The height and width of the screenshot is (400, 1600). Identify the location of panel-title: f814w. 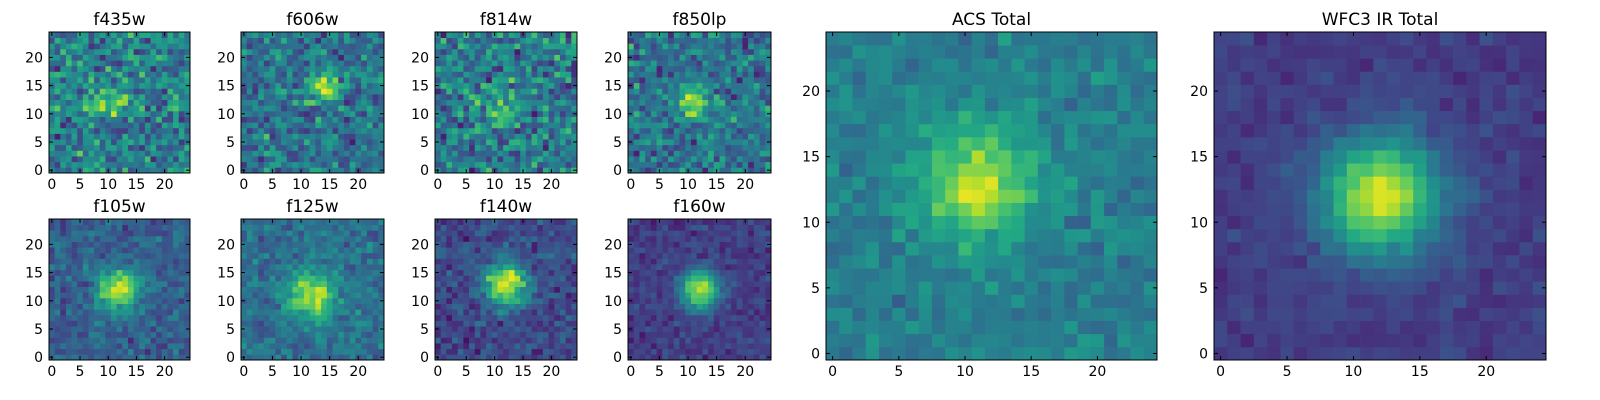
(506, 20).